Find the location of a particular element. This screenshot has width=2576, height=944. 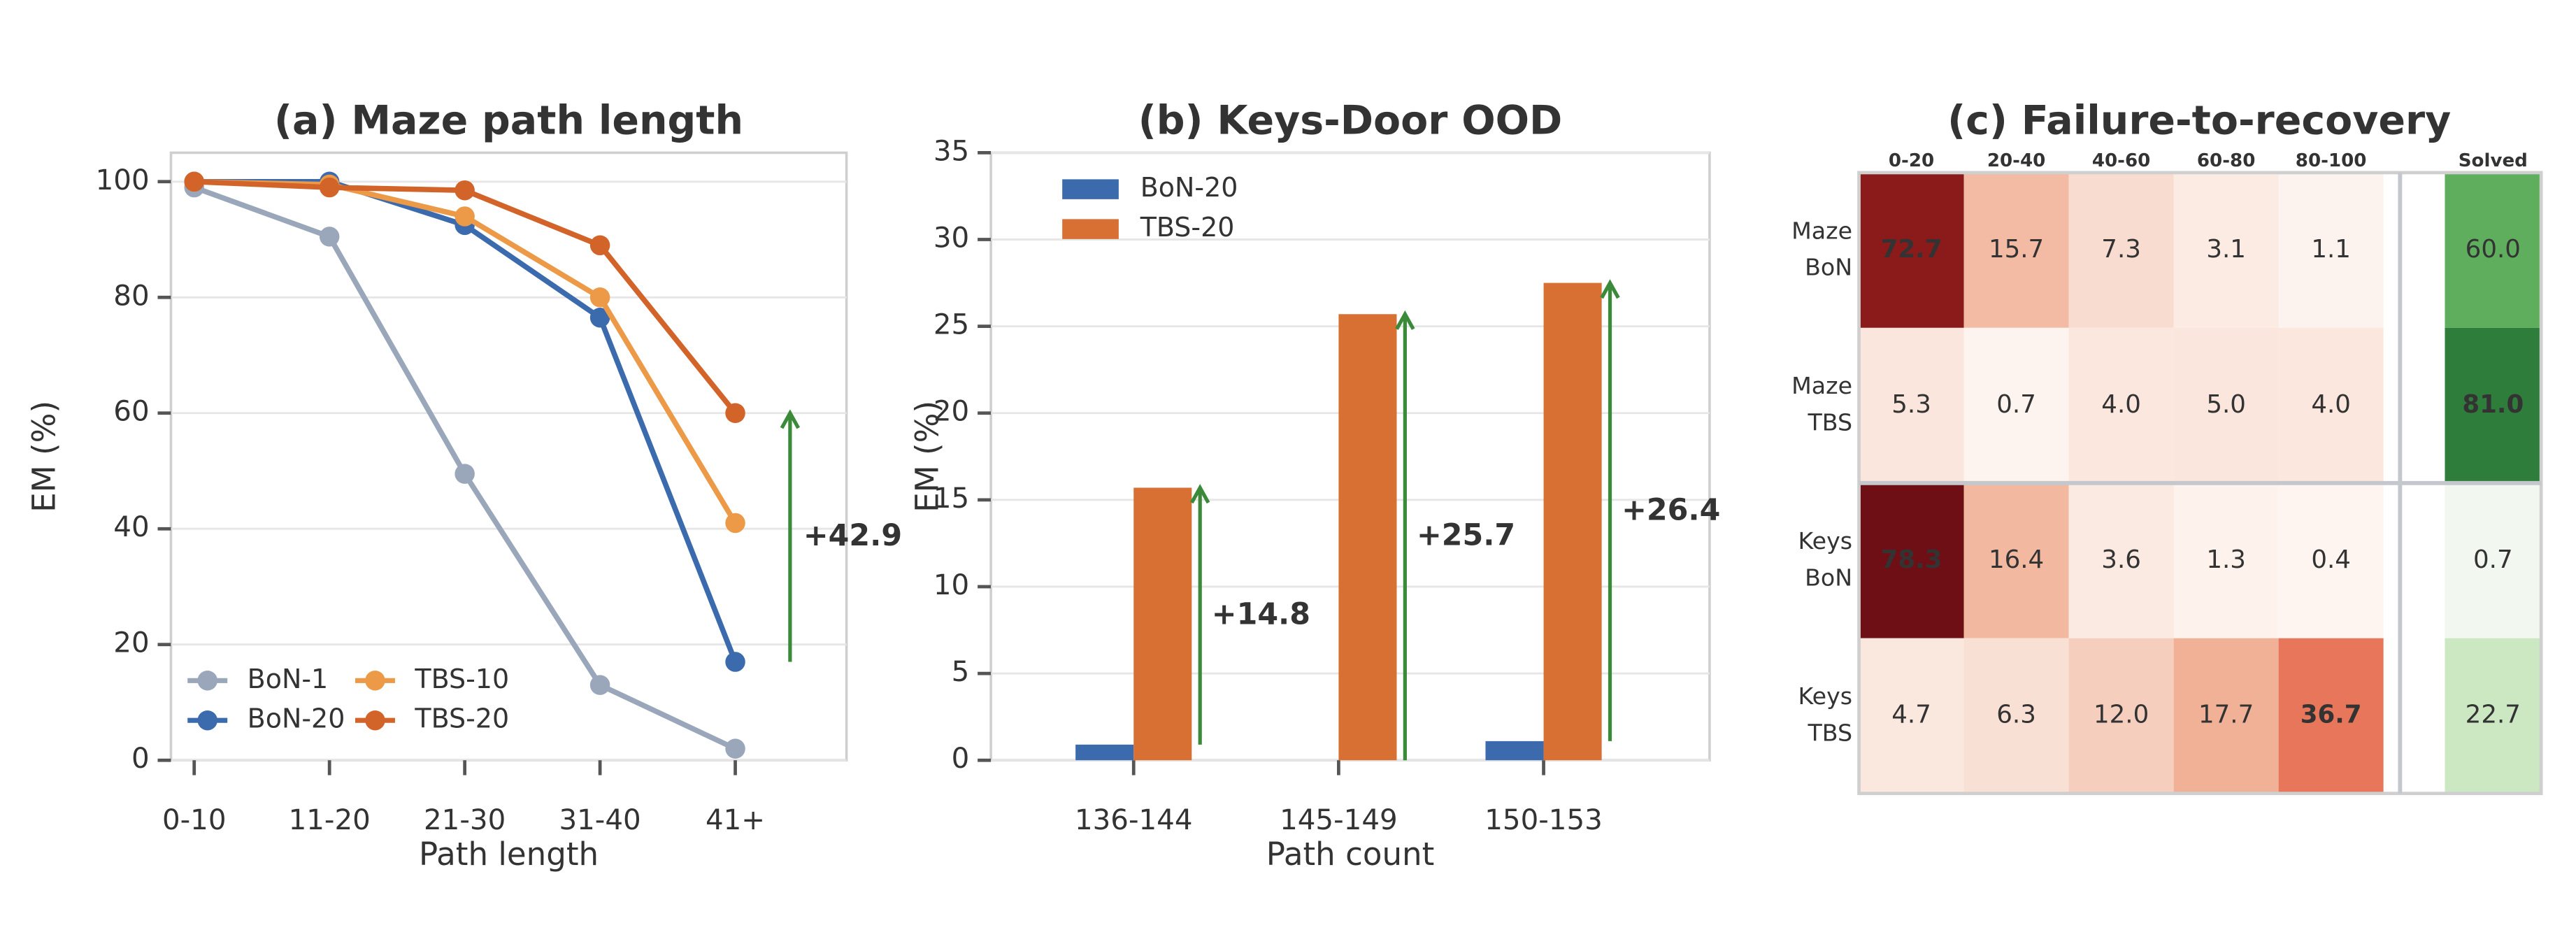

cell-label: 7.3 is located at coordinates (2121, 250).